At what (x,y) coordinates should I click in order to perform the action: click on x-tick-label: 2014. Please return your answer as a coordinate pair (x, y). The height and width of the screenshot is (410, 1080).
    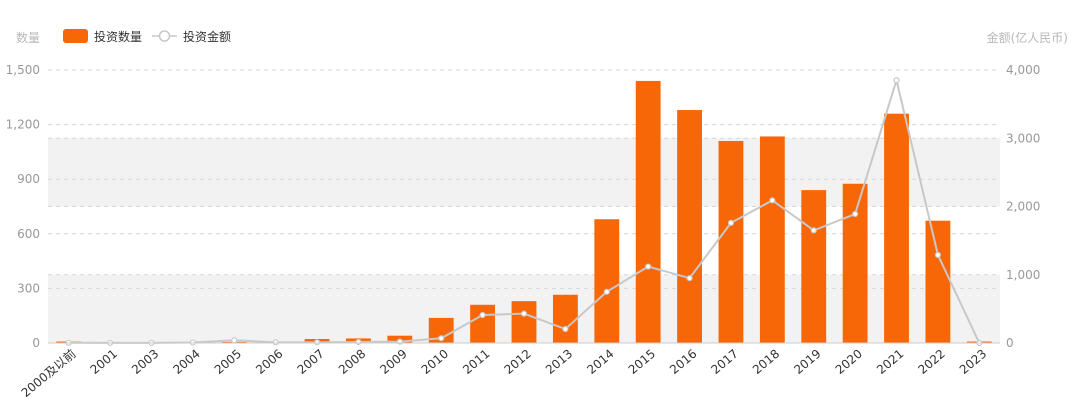
    Looking at the image, I should click on (600, 362).